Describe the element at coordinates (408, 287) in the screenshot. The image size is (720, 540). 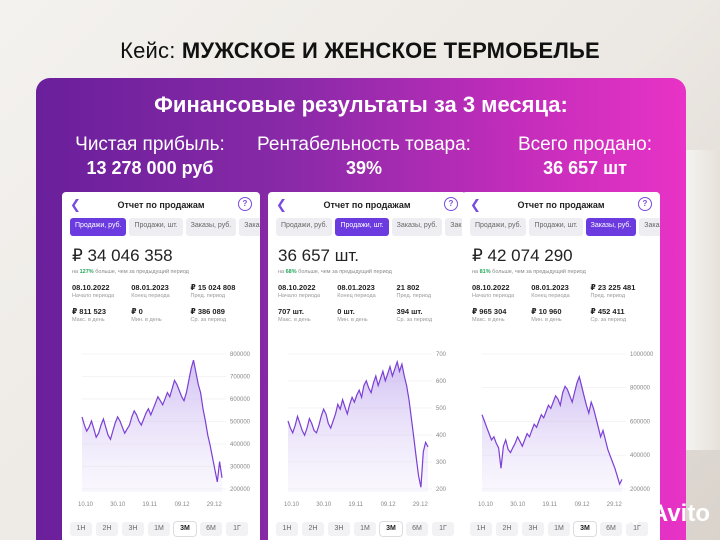
I see `metric-value: 21 802` at that location.